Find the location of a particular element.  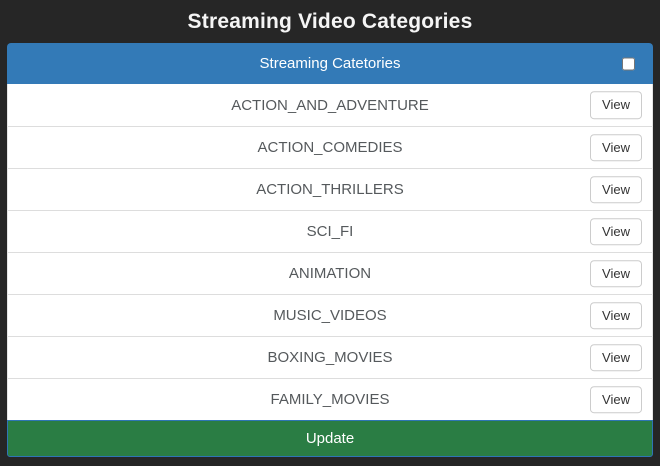

category-label: MUSIC_VIDEOS is located at coordinates (330, 315).